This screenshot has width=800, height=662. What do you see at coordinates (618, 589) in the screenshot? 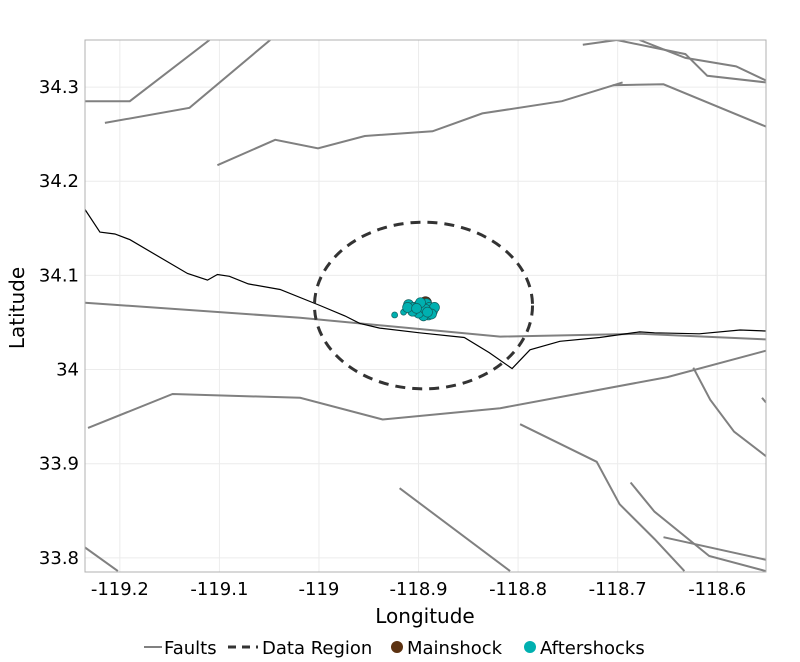
I see `x-tick-label: -118.7` at bounding box center [618, 589].